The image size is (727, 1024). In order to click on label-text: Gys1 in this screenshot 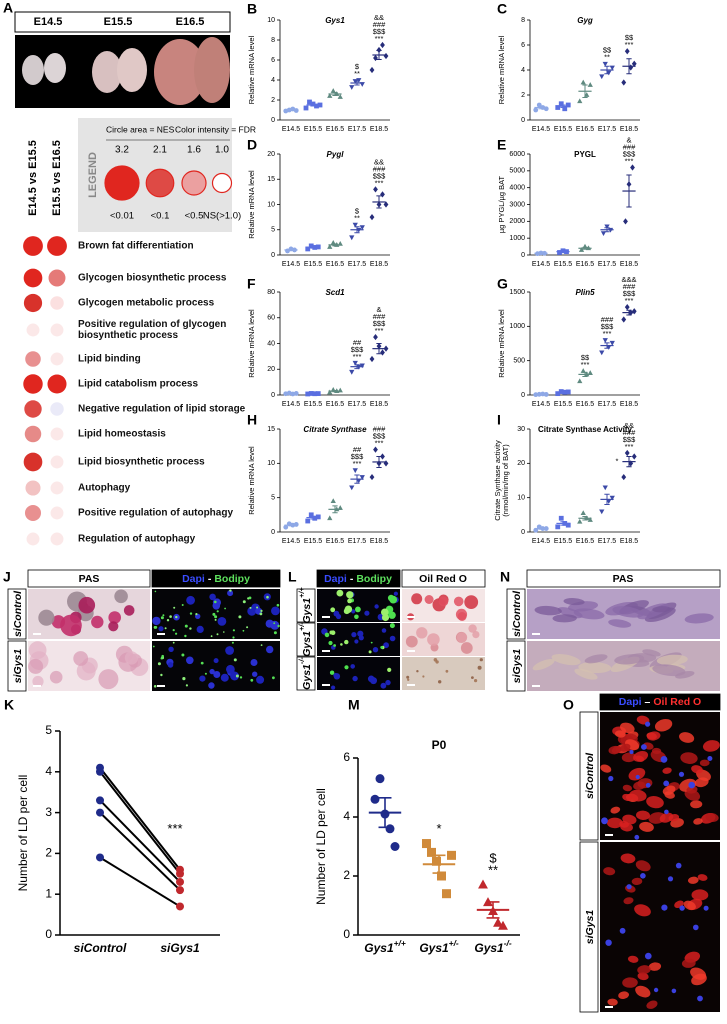, I will do `click(307, 677)`.